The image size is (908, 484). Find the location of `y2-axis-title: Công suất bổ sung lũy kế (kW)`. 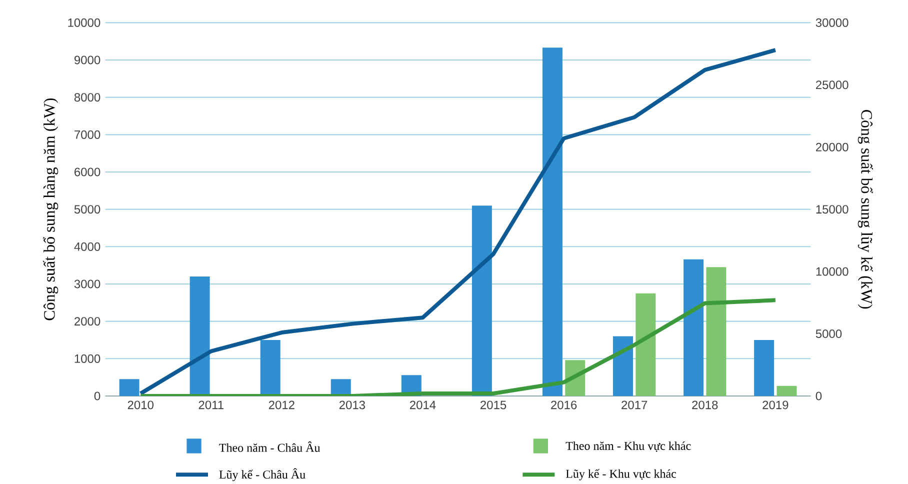

y2-axis-title: Công suất bổ sung lũy kế (kW) is located at coordinates (865, 209).